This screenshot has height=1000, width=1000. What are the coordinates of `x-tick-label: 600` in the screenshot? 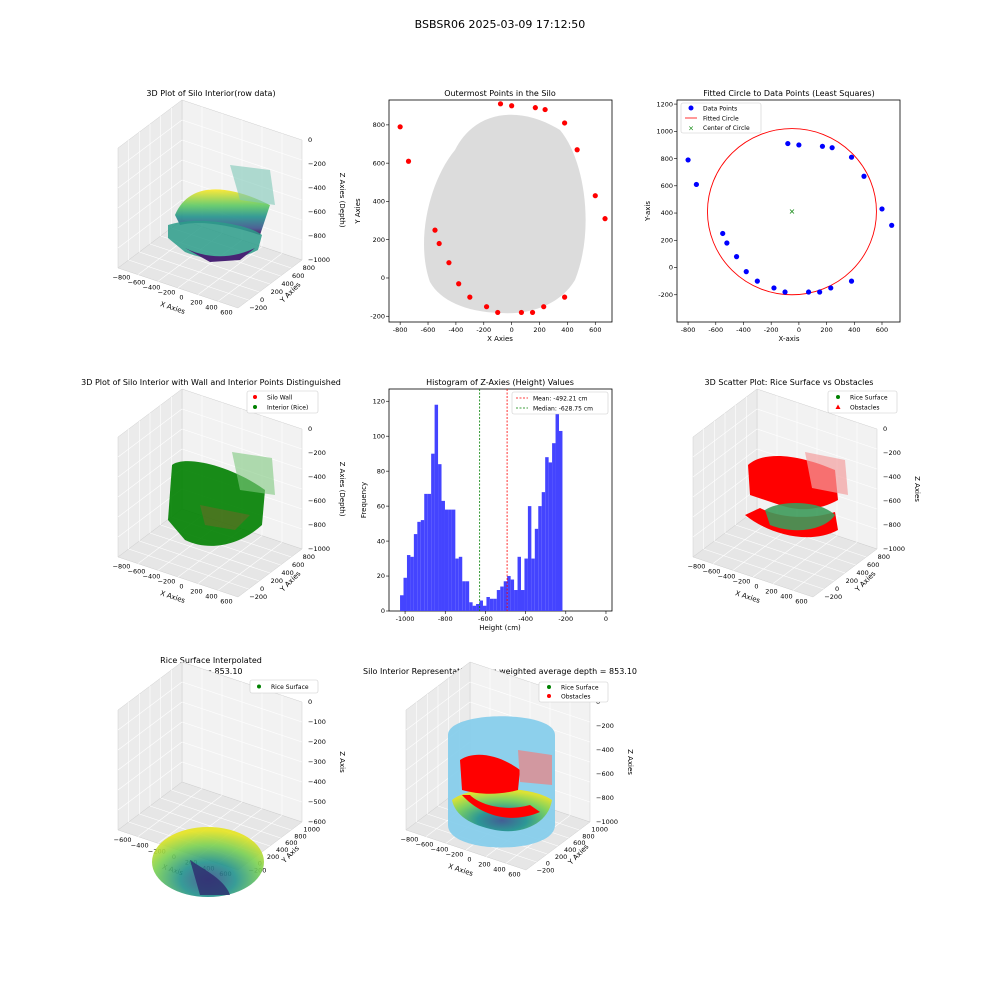 It's located at (226, 313).